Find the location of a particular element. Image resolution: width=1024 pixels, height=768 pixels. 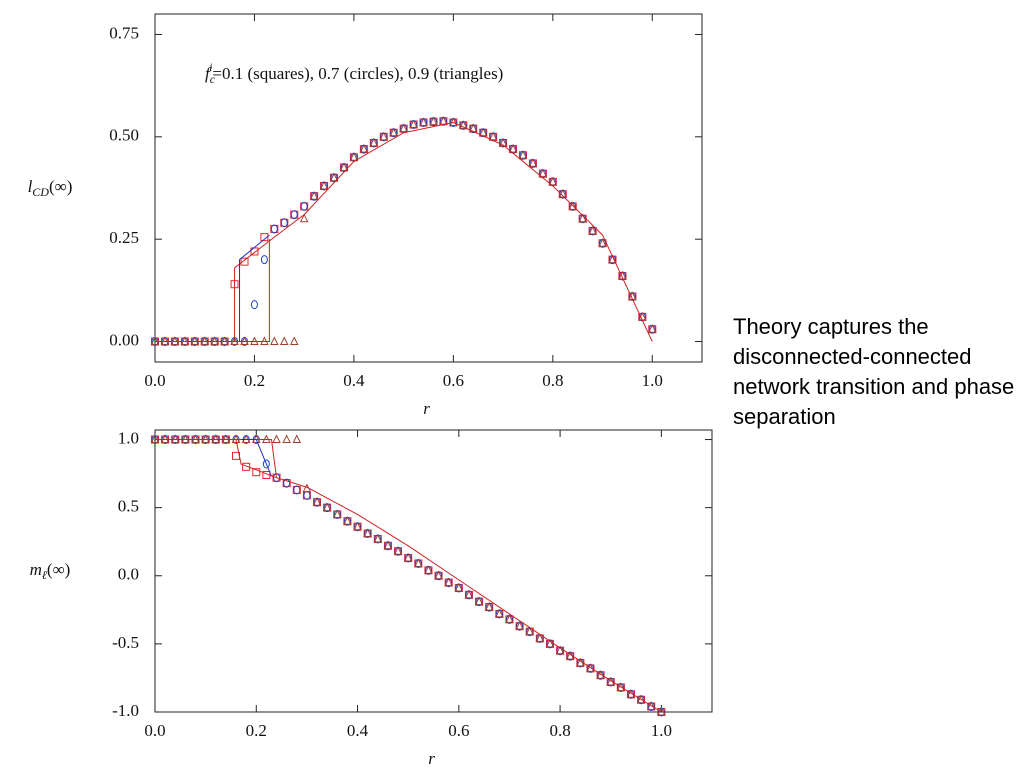

label-sub: CD is located at coordinates (40, 192).